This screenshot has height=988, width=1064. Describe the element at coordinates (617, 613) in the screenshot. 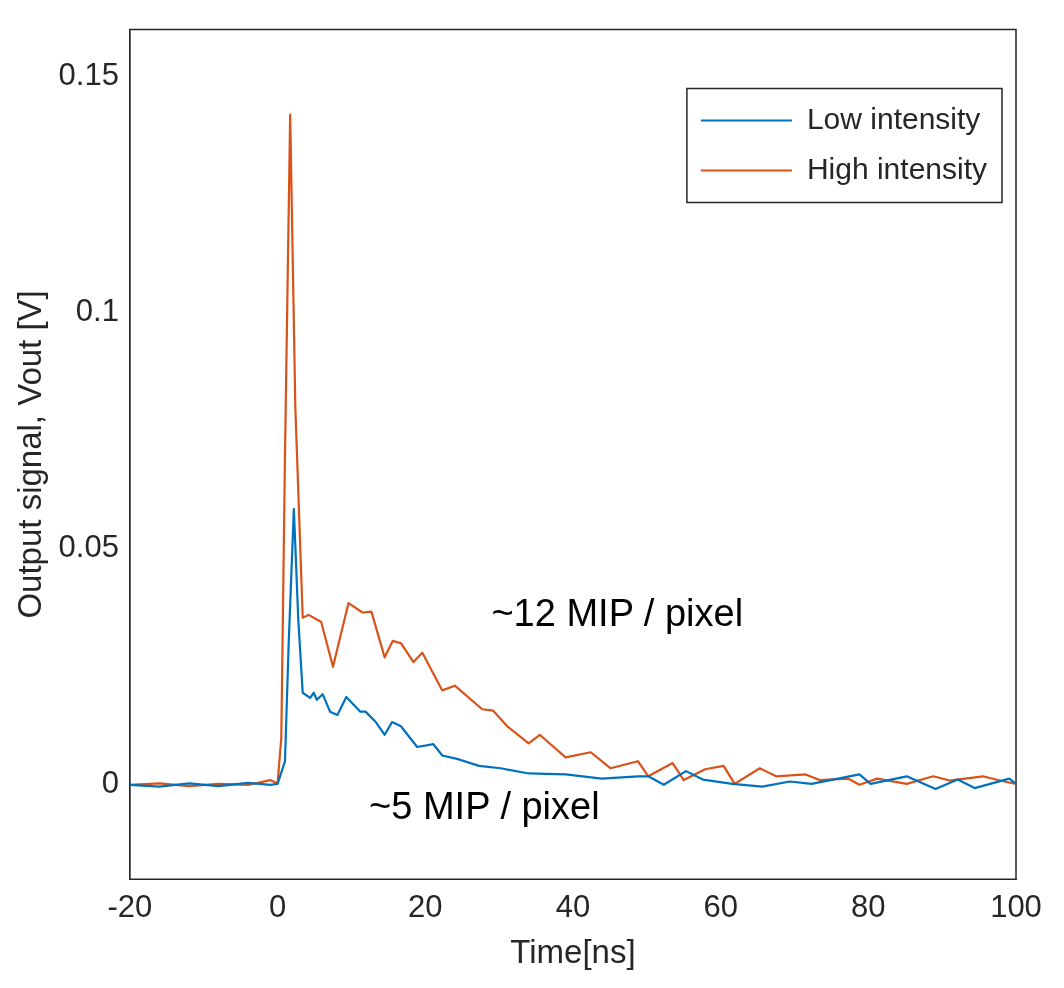

I see `annotation: ~12 MIP / pixel` at that location.